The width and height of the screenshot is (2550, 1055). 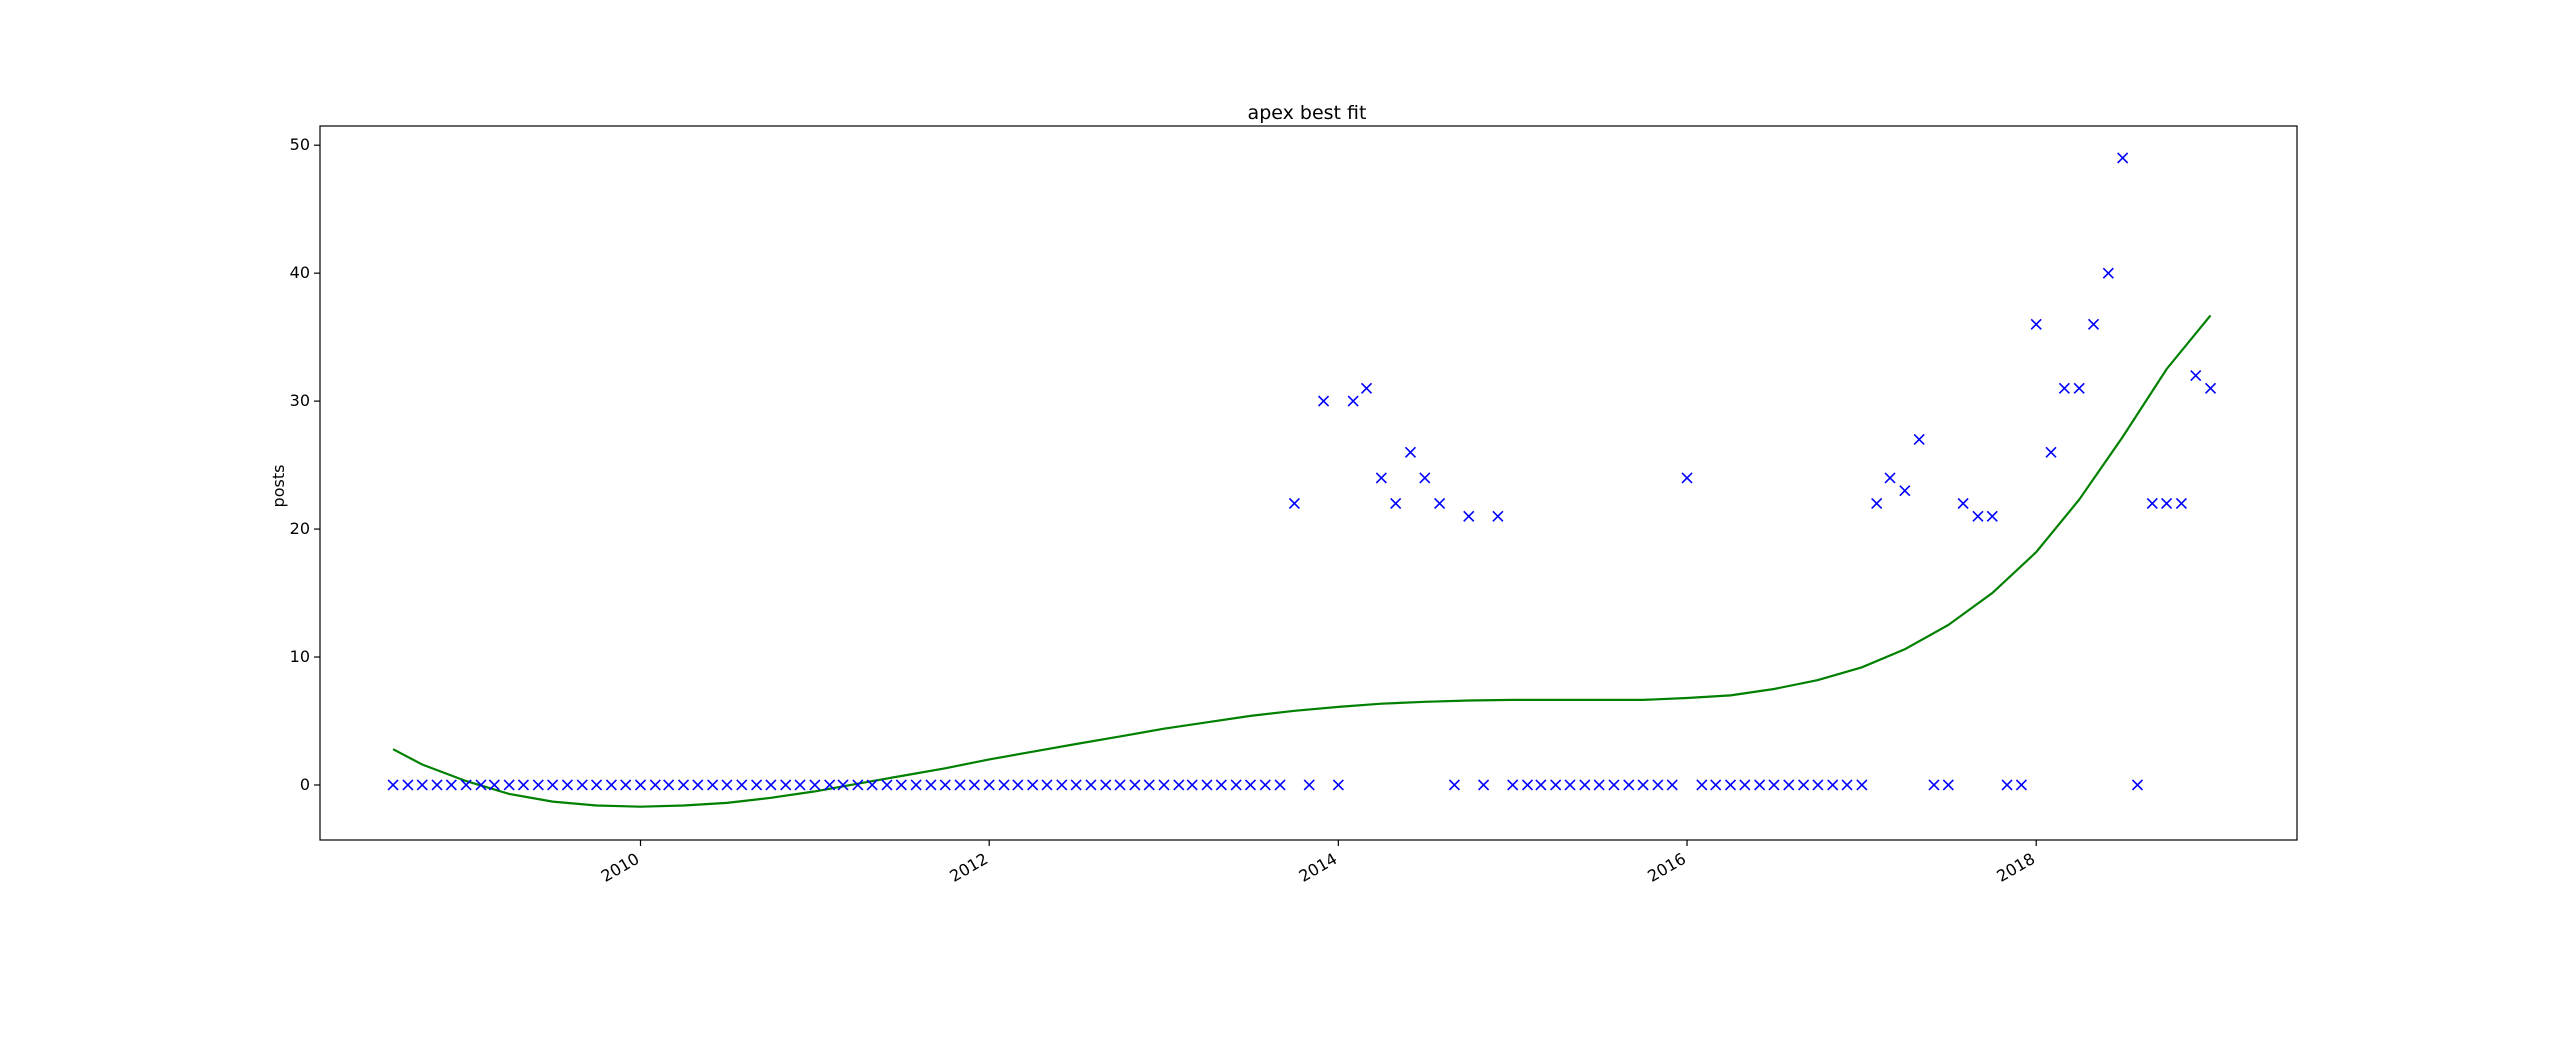 What do you see at coordinates (300, 400) in the screenshot?
I see `y-tick-label: 30` at bounding box center [300, 400].